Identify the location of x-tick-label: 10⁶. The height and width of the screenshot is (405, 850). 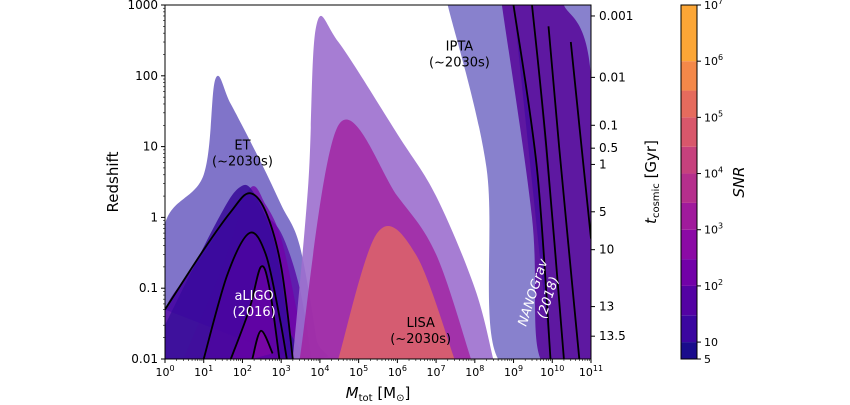
(397, 371).